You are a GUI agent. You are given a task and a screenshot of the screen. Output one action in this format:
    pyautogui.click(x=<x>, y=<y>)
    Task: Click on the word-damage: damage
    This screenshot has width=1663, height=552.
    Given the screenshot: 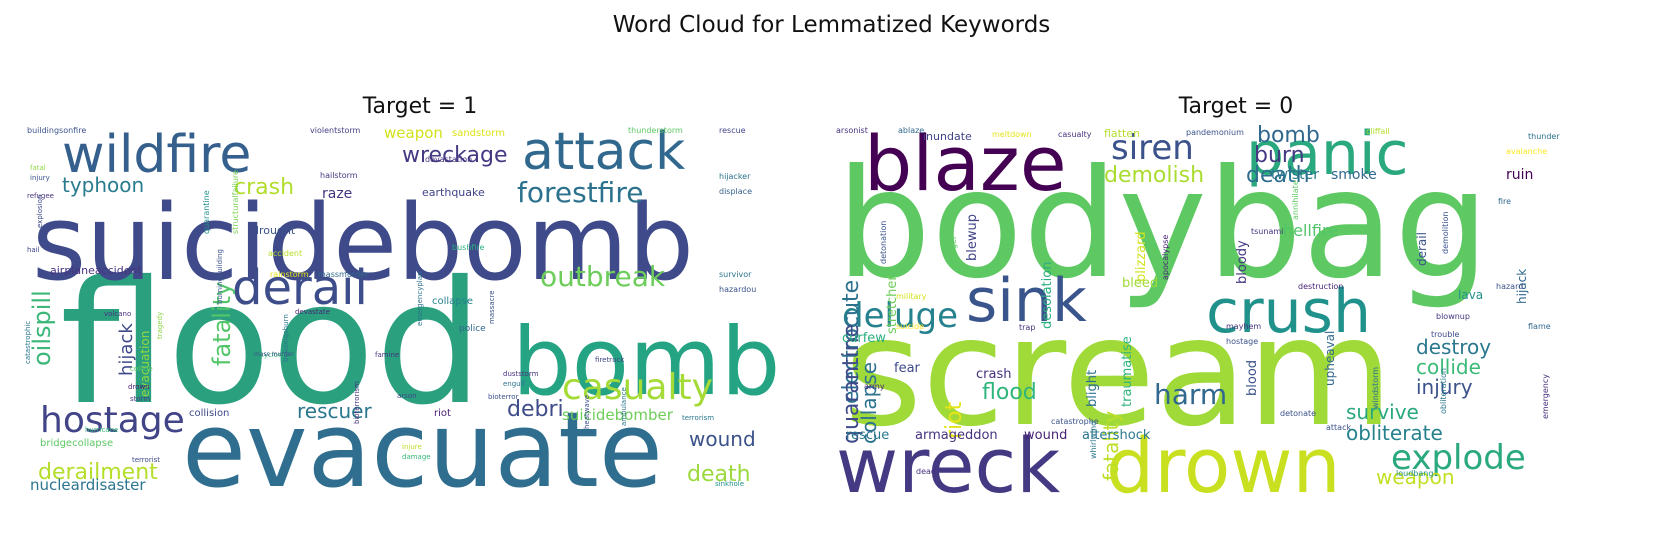 What is the action you would take?
    pyautogui.click(x=416, y=457)
    